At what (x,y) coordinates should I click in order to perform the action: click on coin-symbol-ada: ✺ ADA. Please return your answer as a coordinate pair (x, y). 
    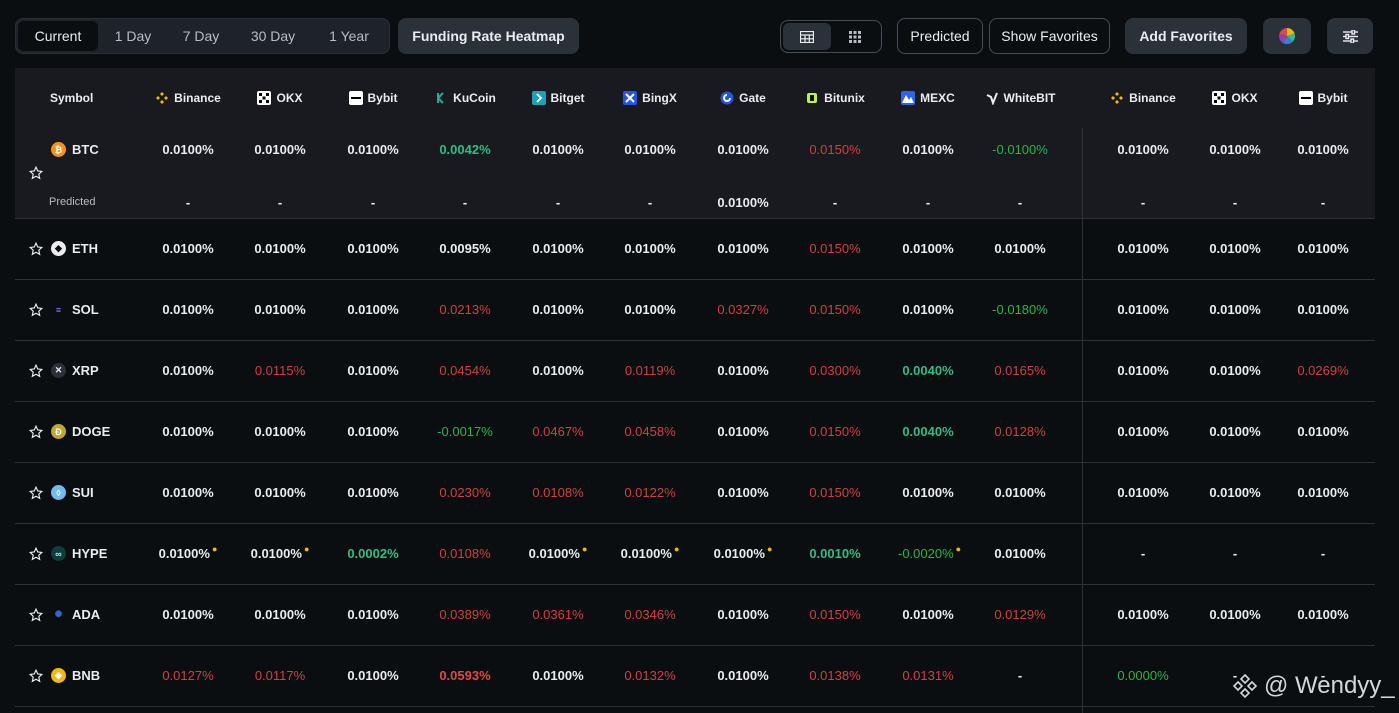
    Looking at the image, I should click on (75, 614).